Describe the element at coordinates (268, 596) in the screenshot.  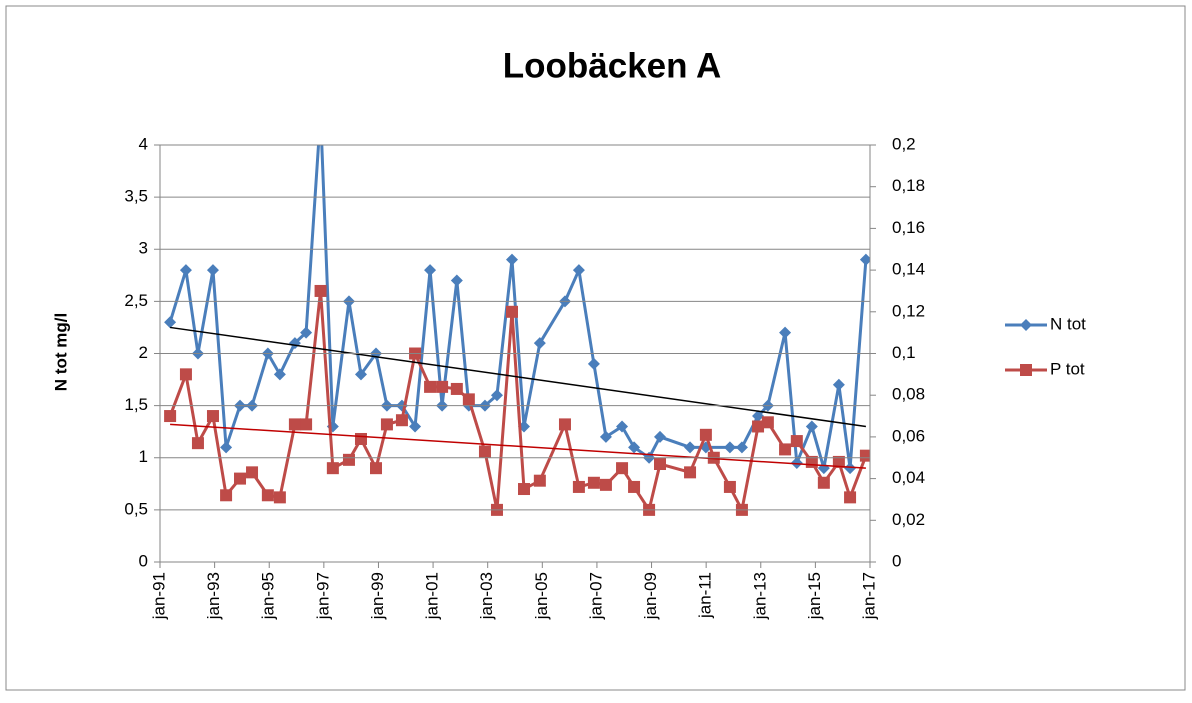
I see `x-tick-label: jan-95` at that location.